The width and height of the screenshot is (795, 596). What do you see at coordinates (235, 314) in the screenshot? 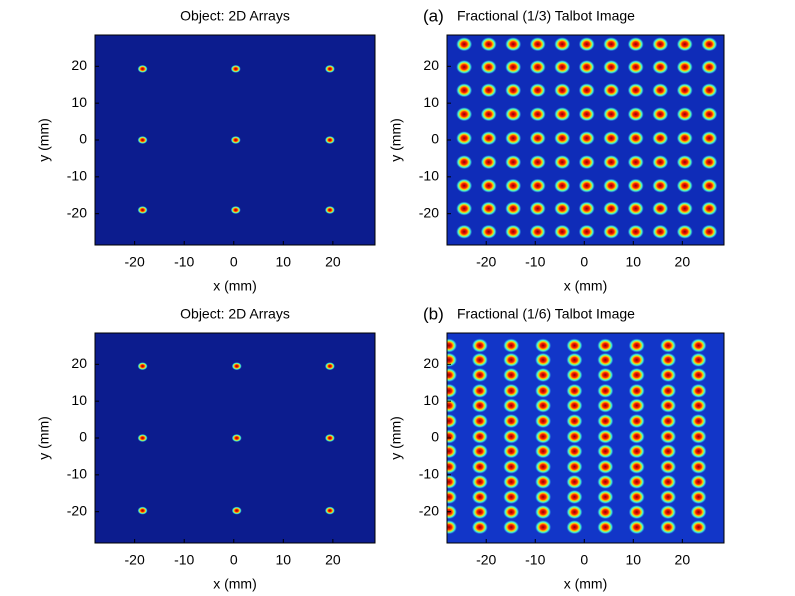
I see `chart-title: Object: 2D Arrays` at bounding box center [235, 314].